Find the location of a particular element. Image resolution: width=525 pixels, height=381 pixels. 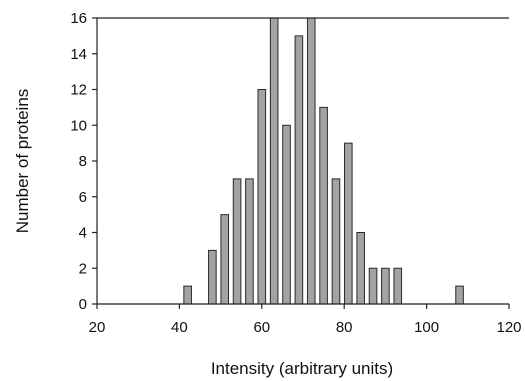

x-axis-ticks: 20 40 60 80 100 120 is located at coordinates (305, 320).